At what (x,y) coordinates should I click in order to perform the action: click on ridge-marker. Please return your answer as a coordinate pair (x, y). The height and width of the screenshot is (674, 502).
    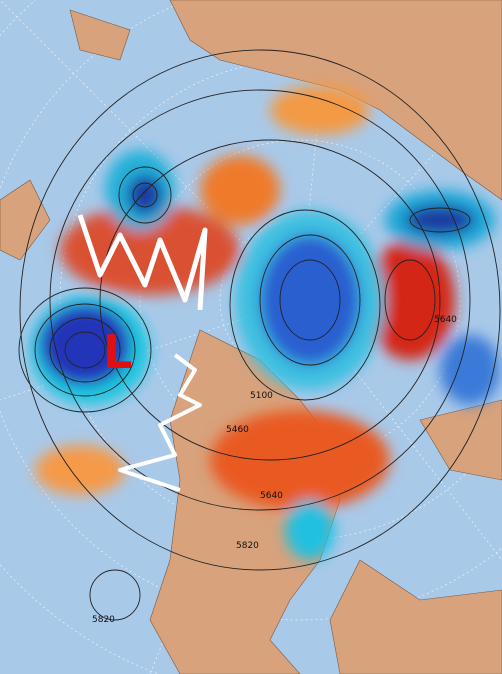
    Looking at the image, I should click on (142, 262).